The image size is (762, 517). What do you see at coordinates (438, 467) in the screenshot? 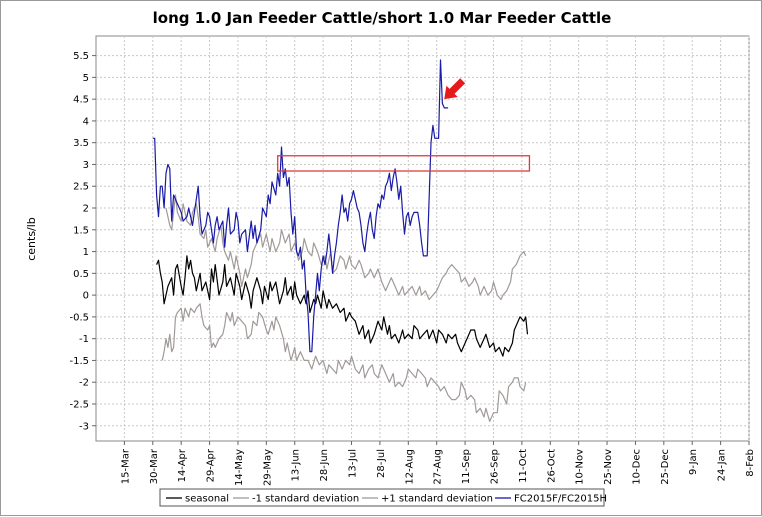
I see `x-tick-label: 27-Aug` at bounding box center [438, 467].